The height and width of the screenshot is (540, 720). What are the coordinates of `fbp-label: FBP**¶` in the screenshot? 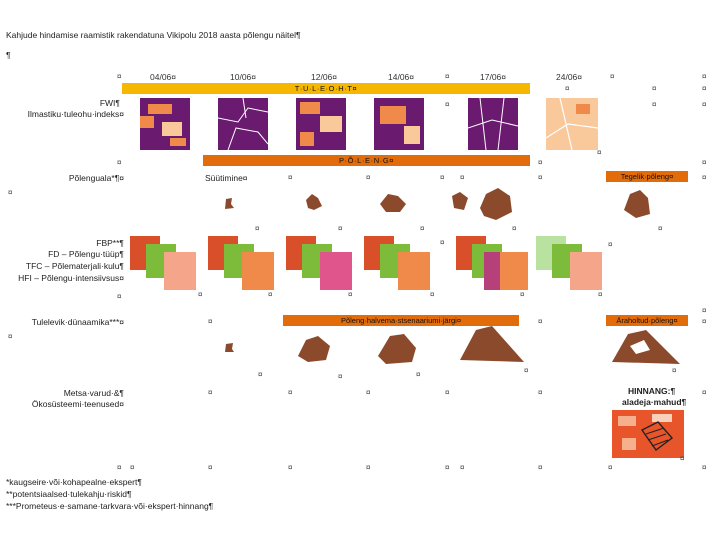 It's located at (110, 243).